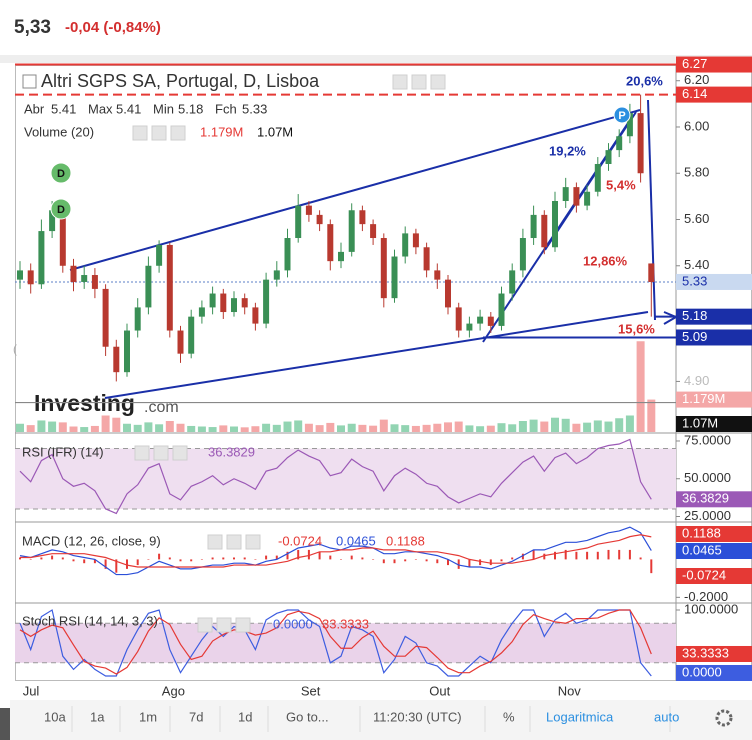 This screenshot has width=752, height=740. What do you see at coordinates (694, 336) in the screenshot?
I see `axis-label: 5.09` at bounding box center [694, 336].